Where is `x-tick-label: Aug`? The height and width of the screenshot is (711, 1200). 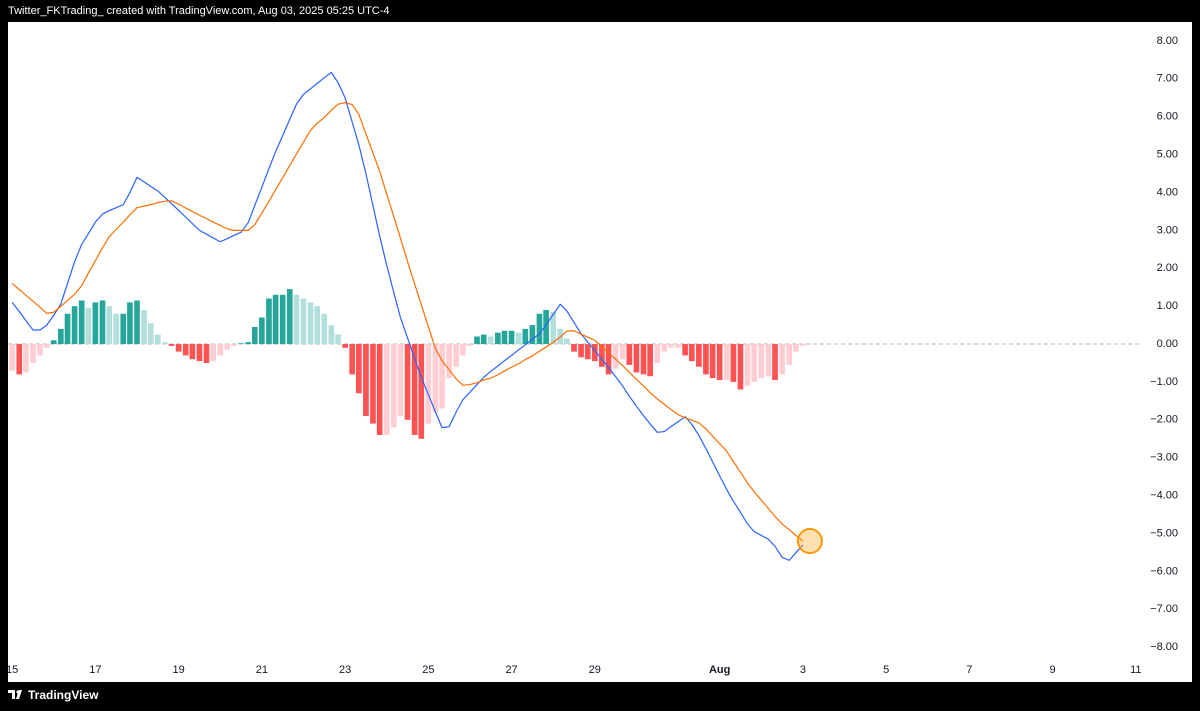 x-tick-label: Aug is located at coordinates (719, 670).